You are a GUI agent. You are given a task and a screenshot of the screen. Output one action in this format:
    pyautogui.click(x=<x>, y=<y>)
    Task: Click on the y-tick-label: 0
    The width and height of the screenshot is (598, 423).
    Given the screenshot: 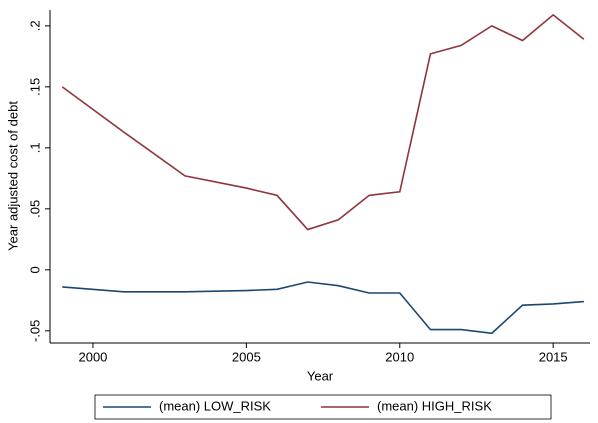 What is the action you would take?
    pyautogui.click(x=34, y=269)
    